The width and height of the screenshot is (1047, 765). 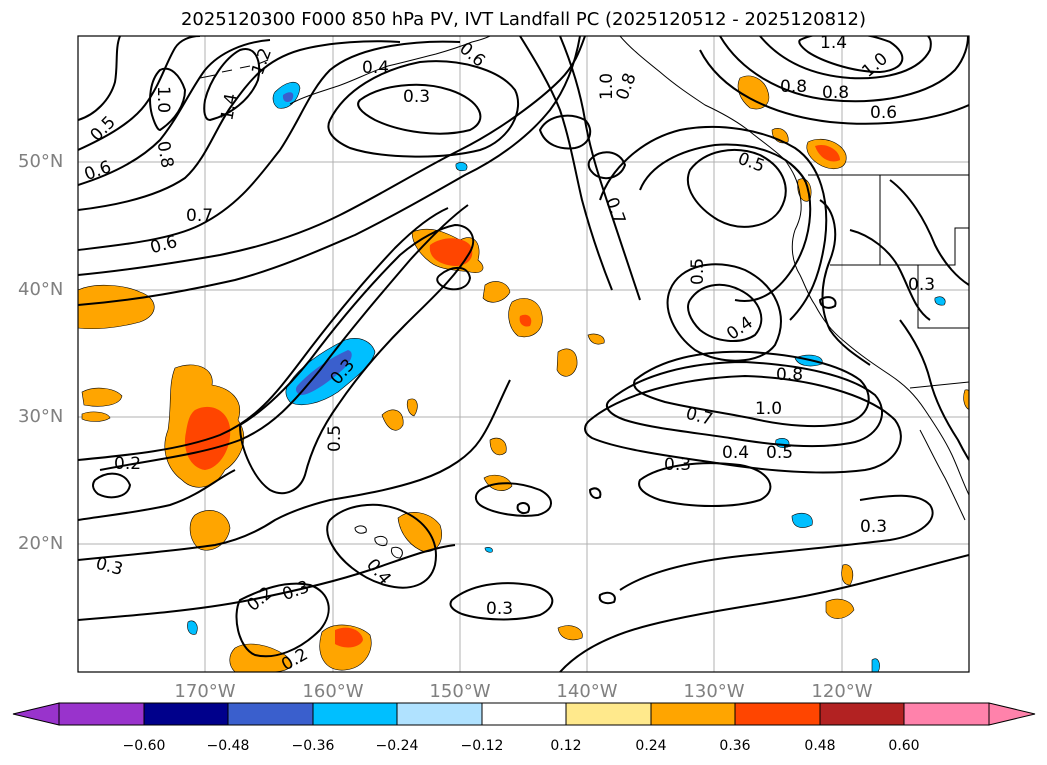 I want to click on fill-mid-a, so click(x=419, y=532).